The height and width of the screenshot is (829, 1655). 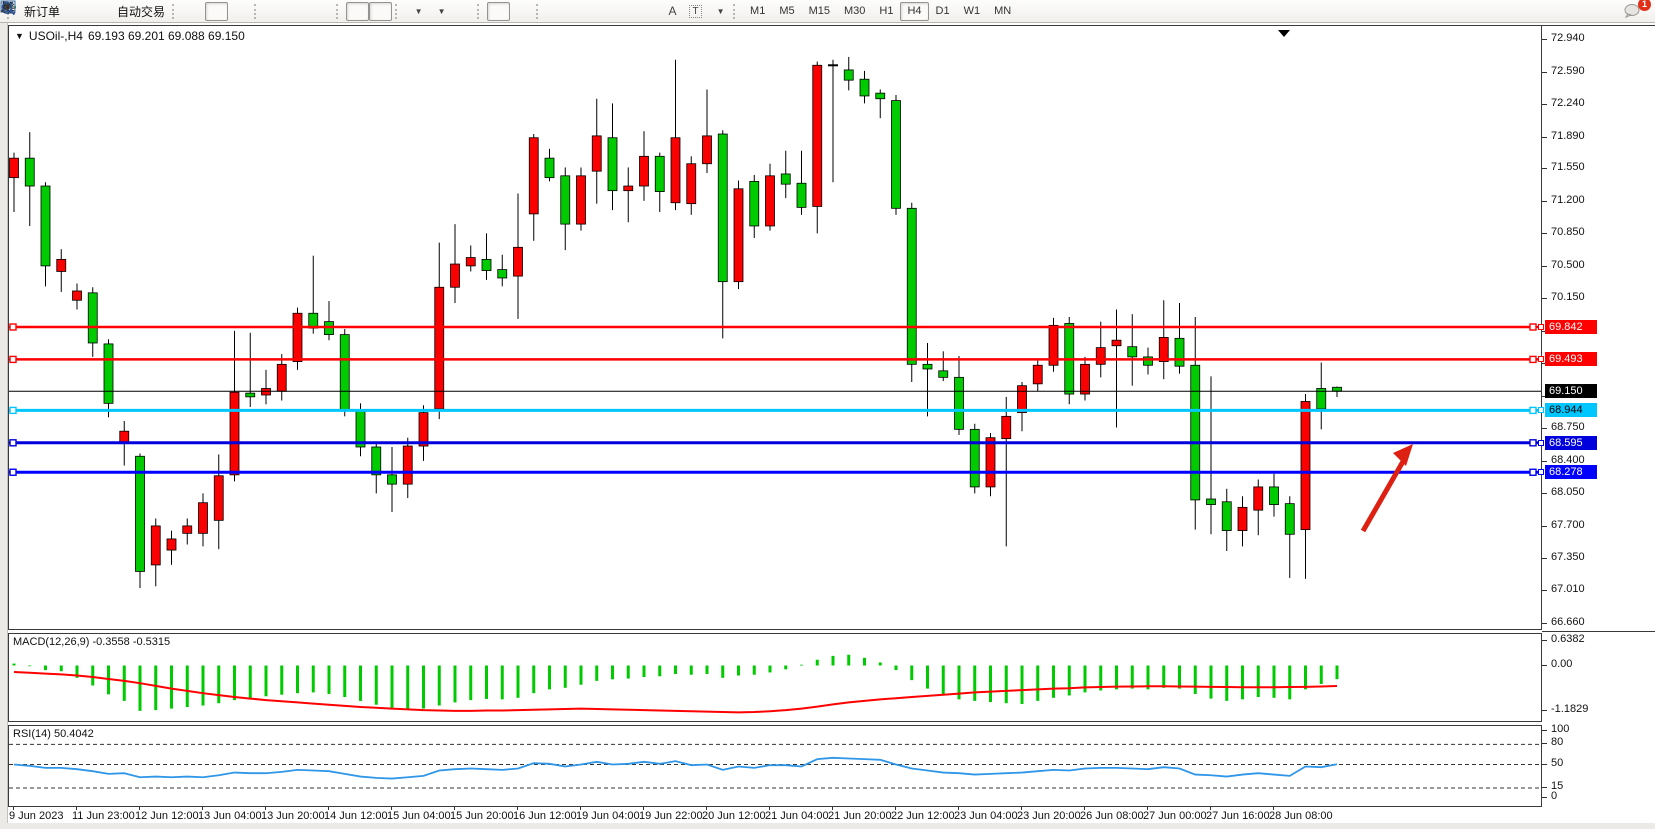 What do you see at coordinates (775, 410) in the screenshot?
I see `support-line-cyan` at bounding box center [775, 410].